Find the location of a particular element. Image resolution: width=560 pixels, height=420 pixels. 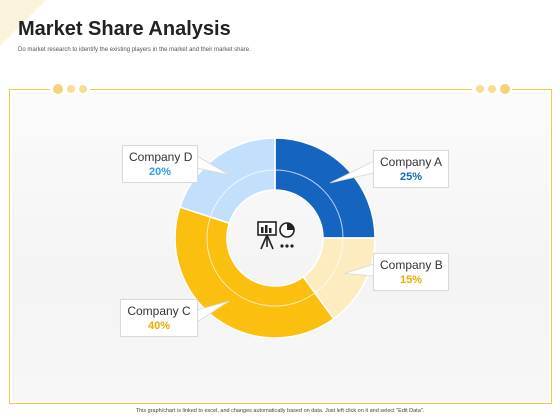

presentation-board-icon is located at coordinates (276, 235).